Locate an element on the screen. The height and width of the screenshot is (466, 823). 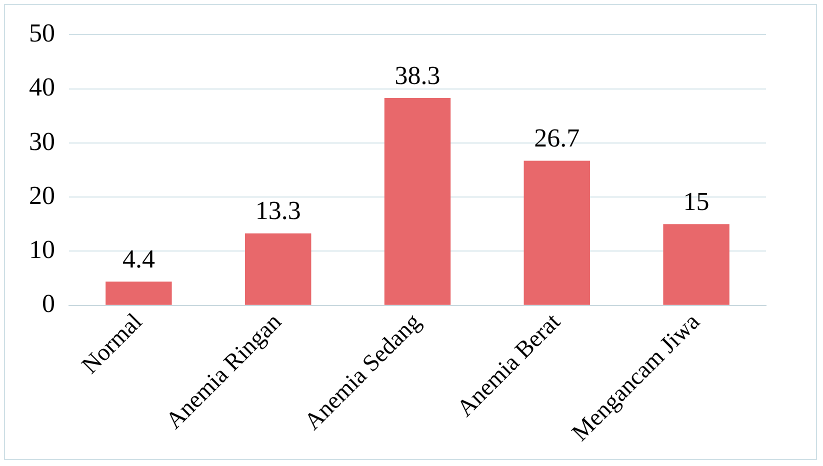
data-label: 13.3 is located at coordinates (278, 211).